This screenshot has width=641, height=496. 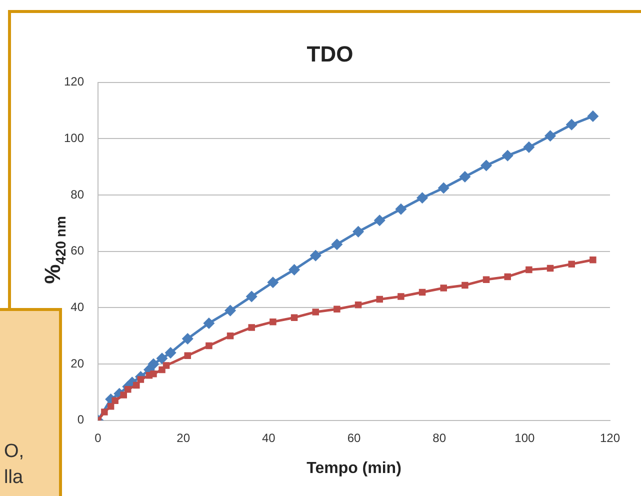 What do you see at coordinates (77, 251) in the screenshot?
I see `y-tick-label: 60` at bounding box center [77, 251].